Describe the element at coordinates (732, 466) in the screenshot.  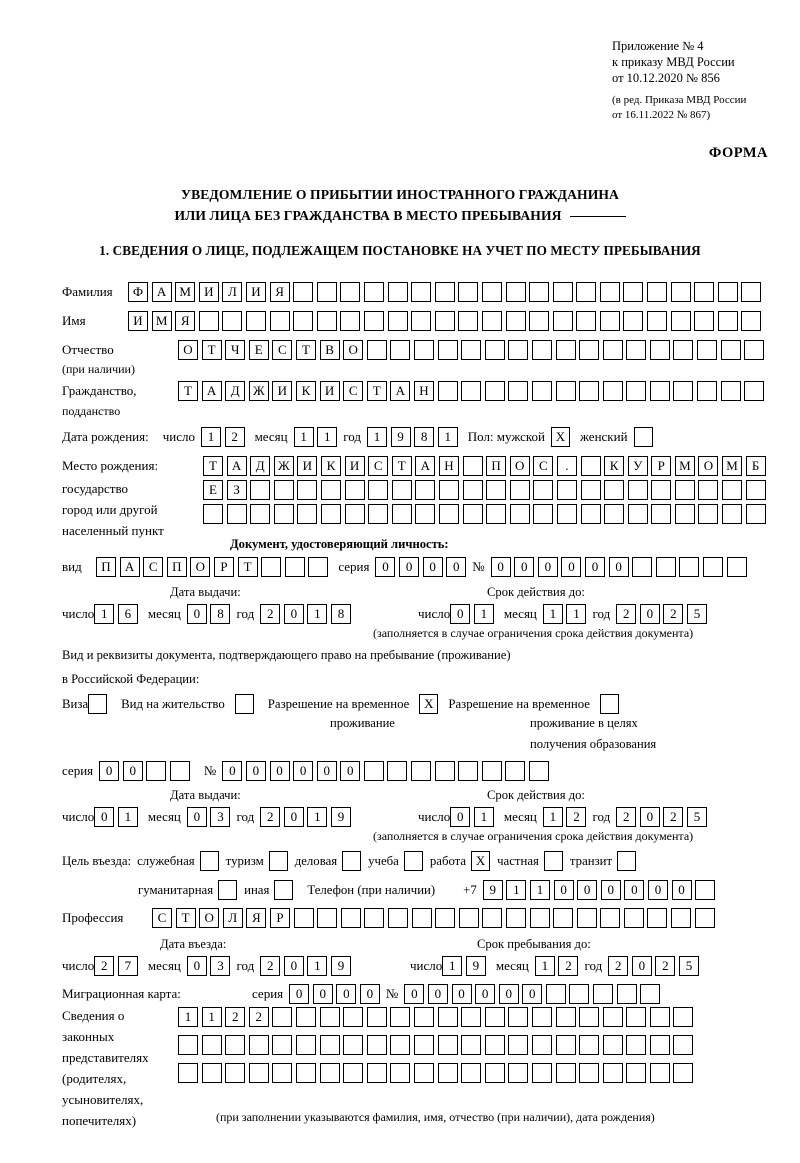
I see `birthplace-cells-1-23: М` at that location.